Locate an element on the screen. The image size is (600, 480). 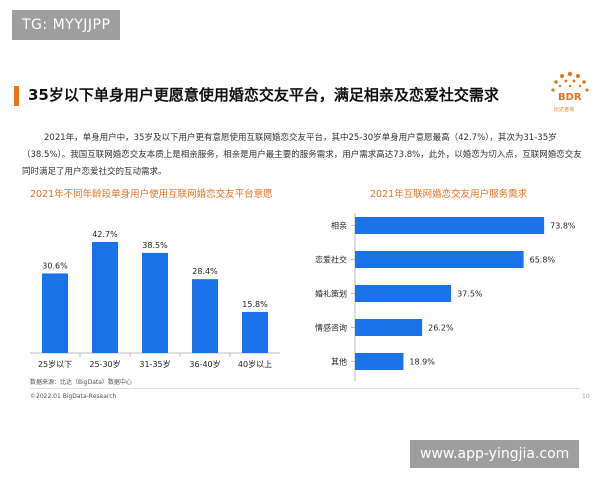
category-label: 36-40岁 is located at coordinates (204, 364).